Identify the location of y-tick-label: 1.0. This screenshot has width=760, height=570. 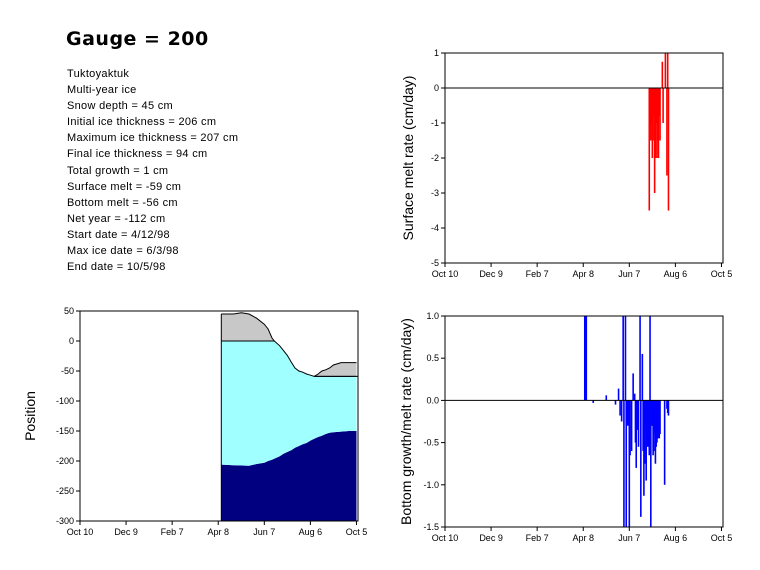
(432, 316).